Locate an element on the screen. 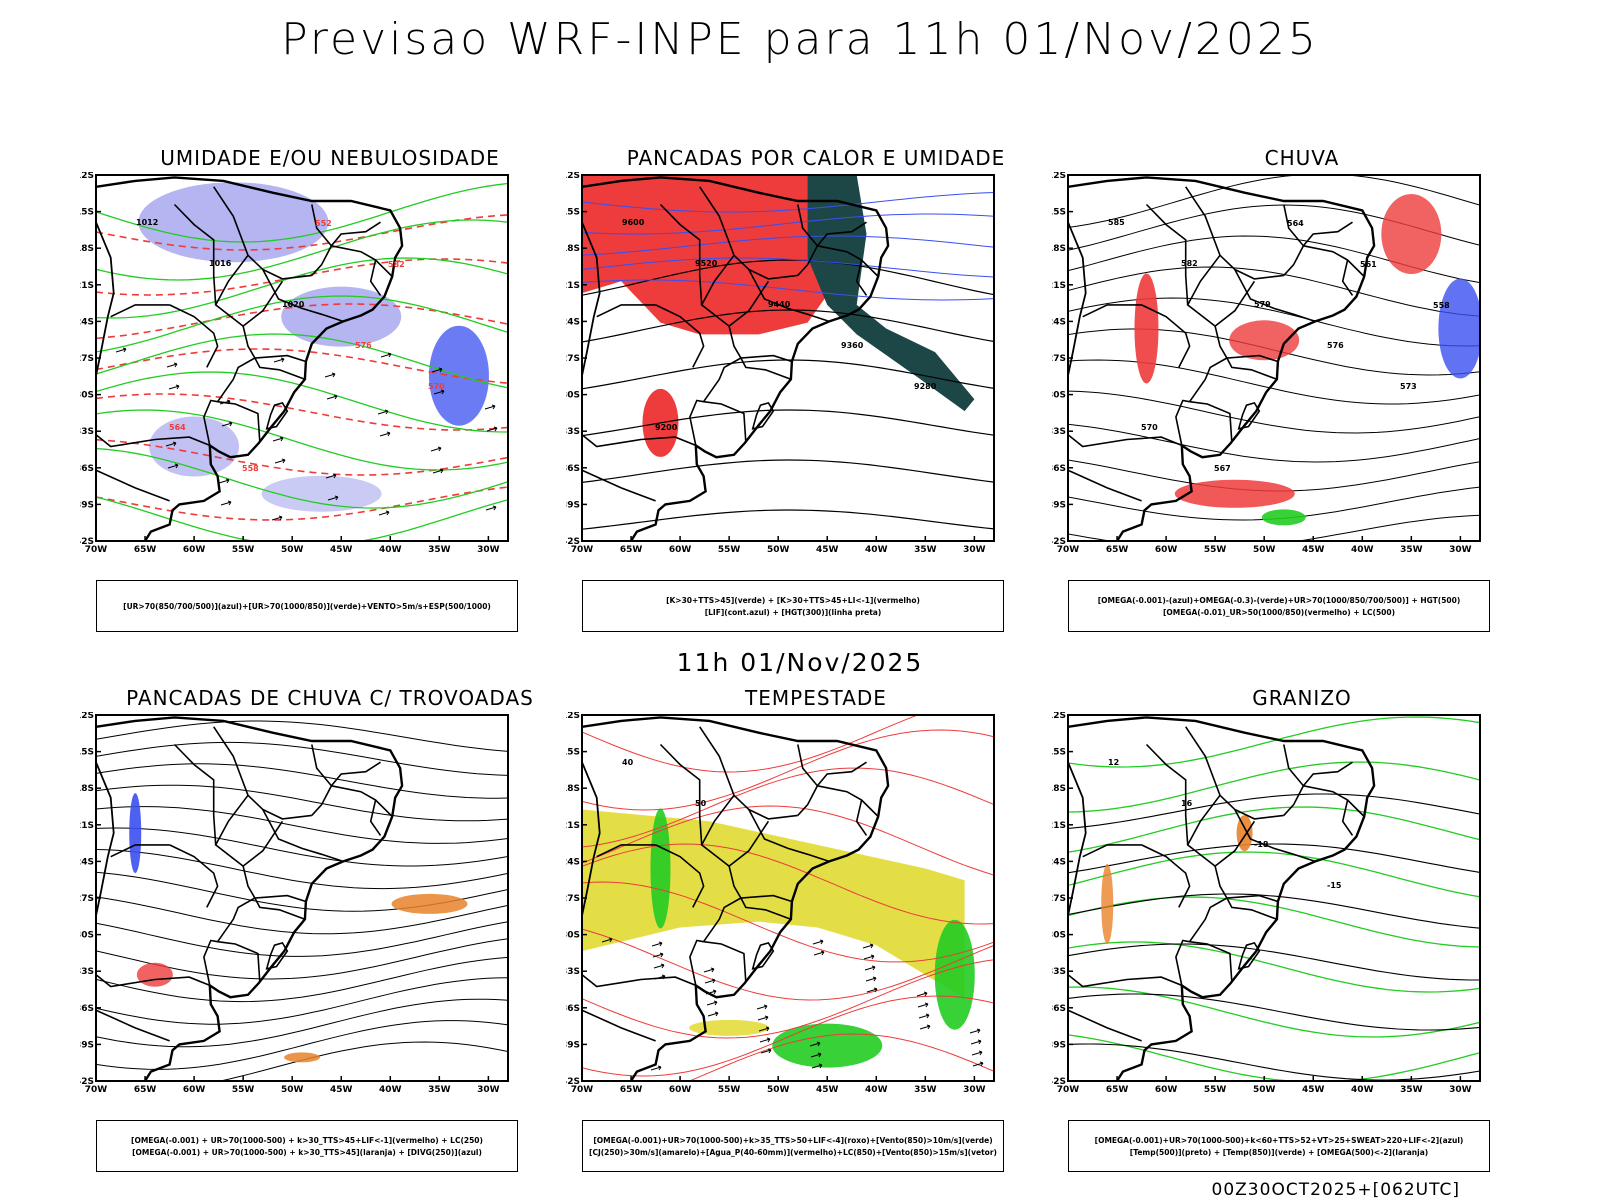 The height and width of the screenshot is (1200, 1600). temp500-contour is located at coordinates (1274, 858).